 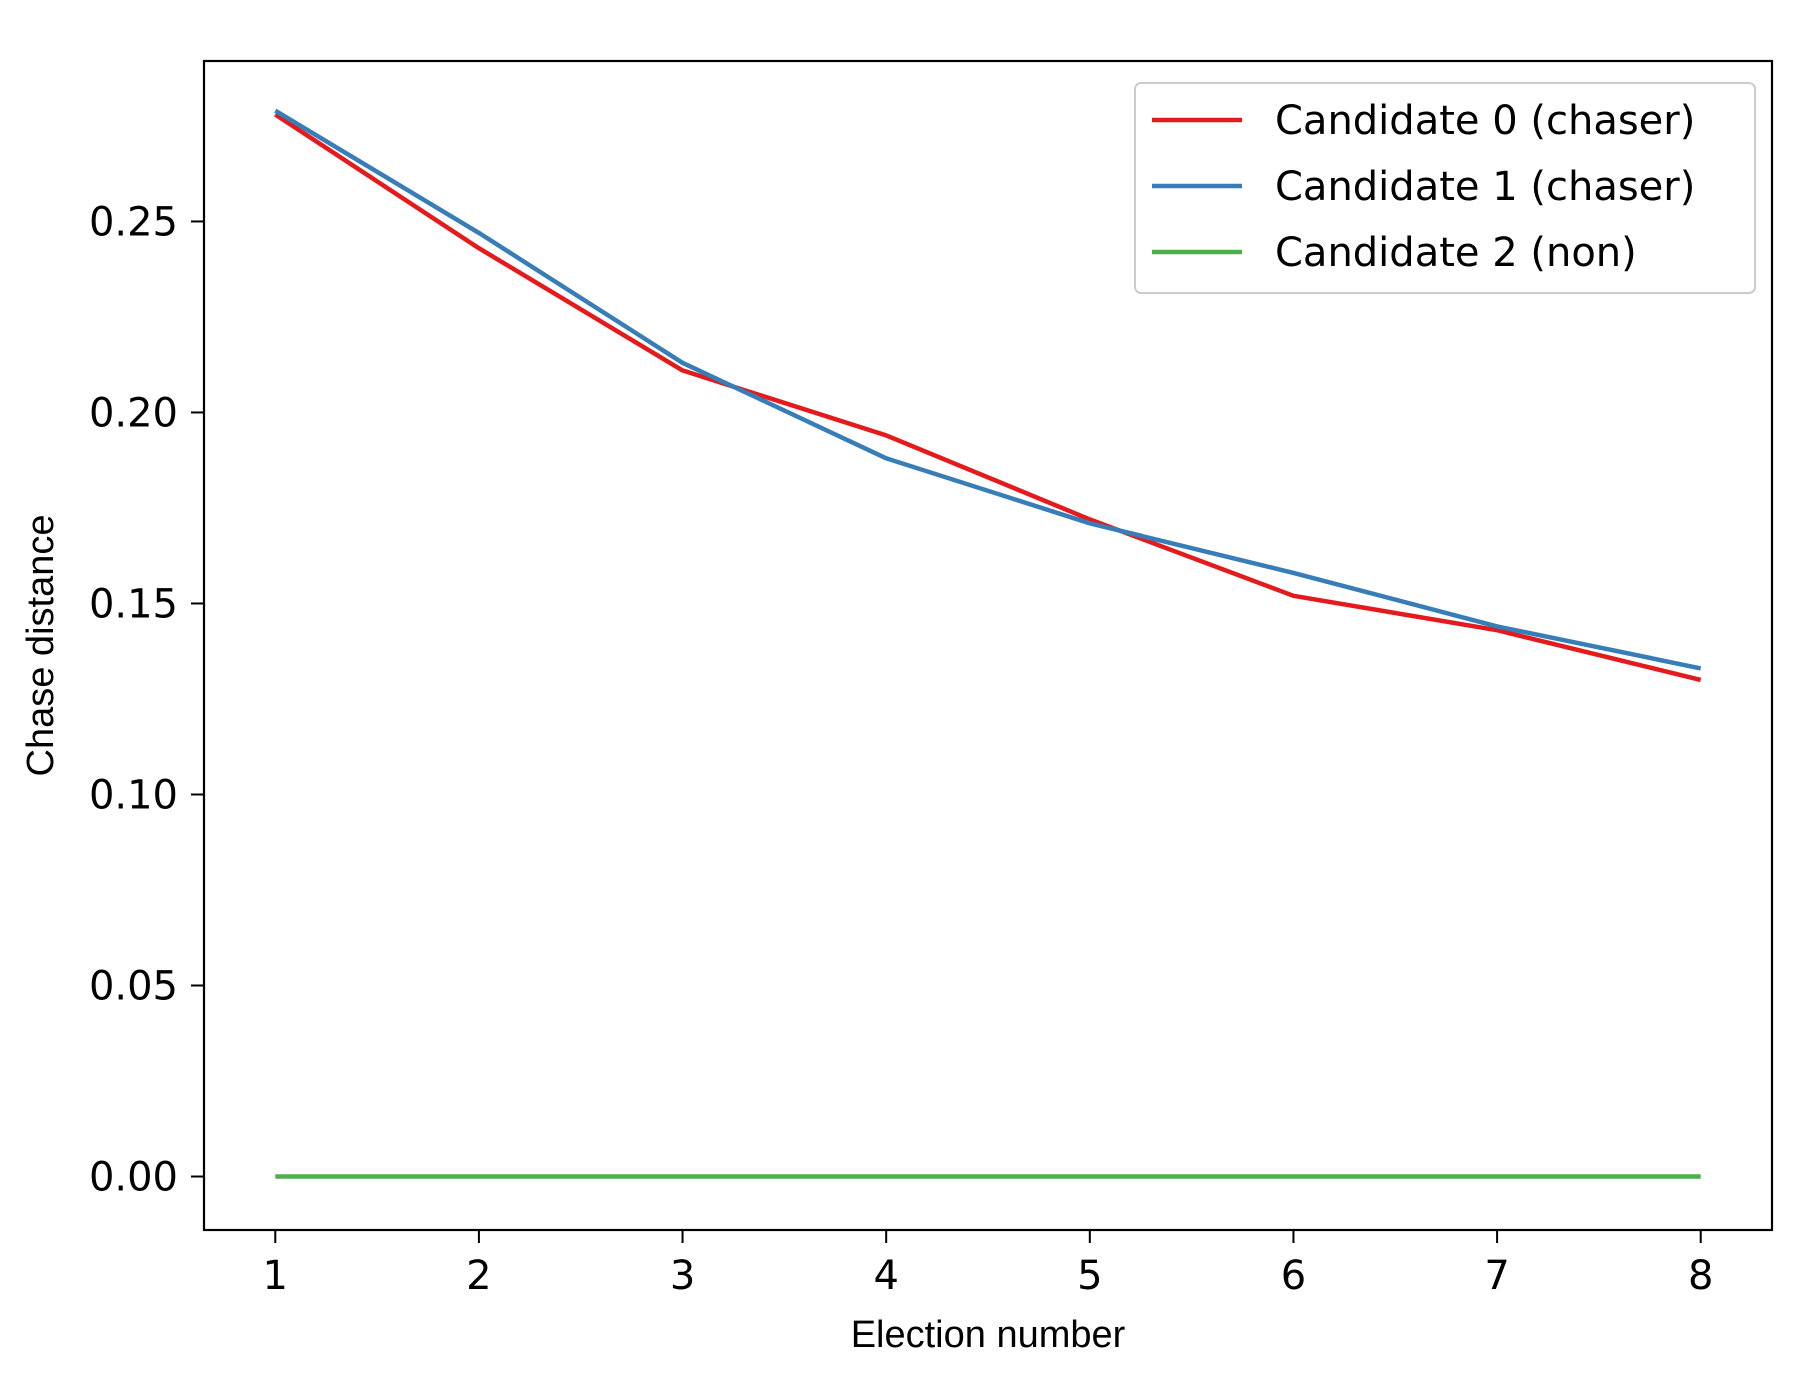 I want to click on x-tick-label: 3, so click(x=682, y=1276).